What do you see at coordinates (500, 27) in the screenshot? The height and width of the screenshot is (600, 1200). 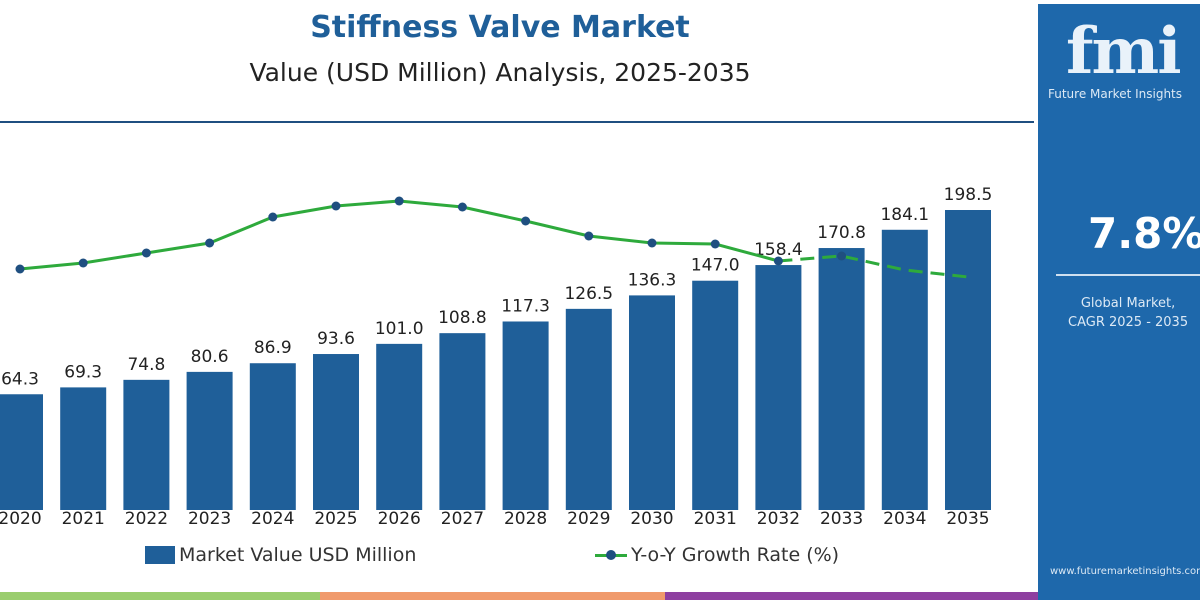 I see `chart-title: Stiffness Valve Market` at bounding box center [500, 27].